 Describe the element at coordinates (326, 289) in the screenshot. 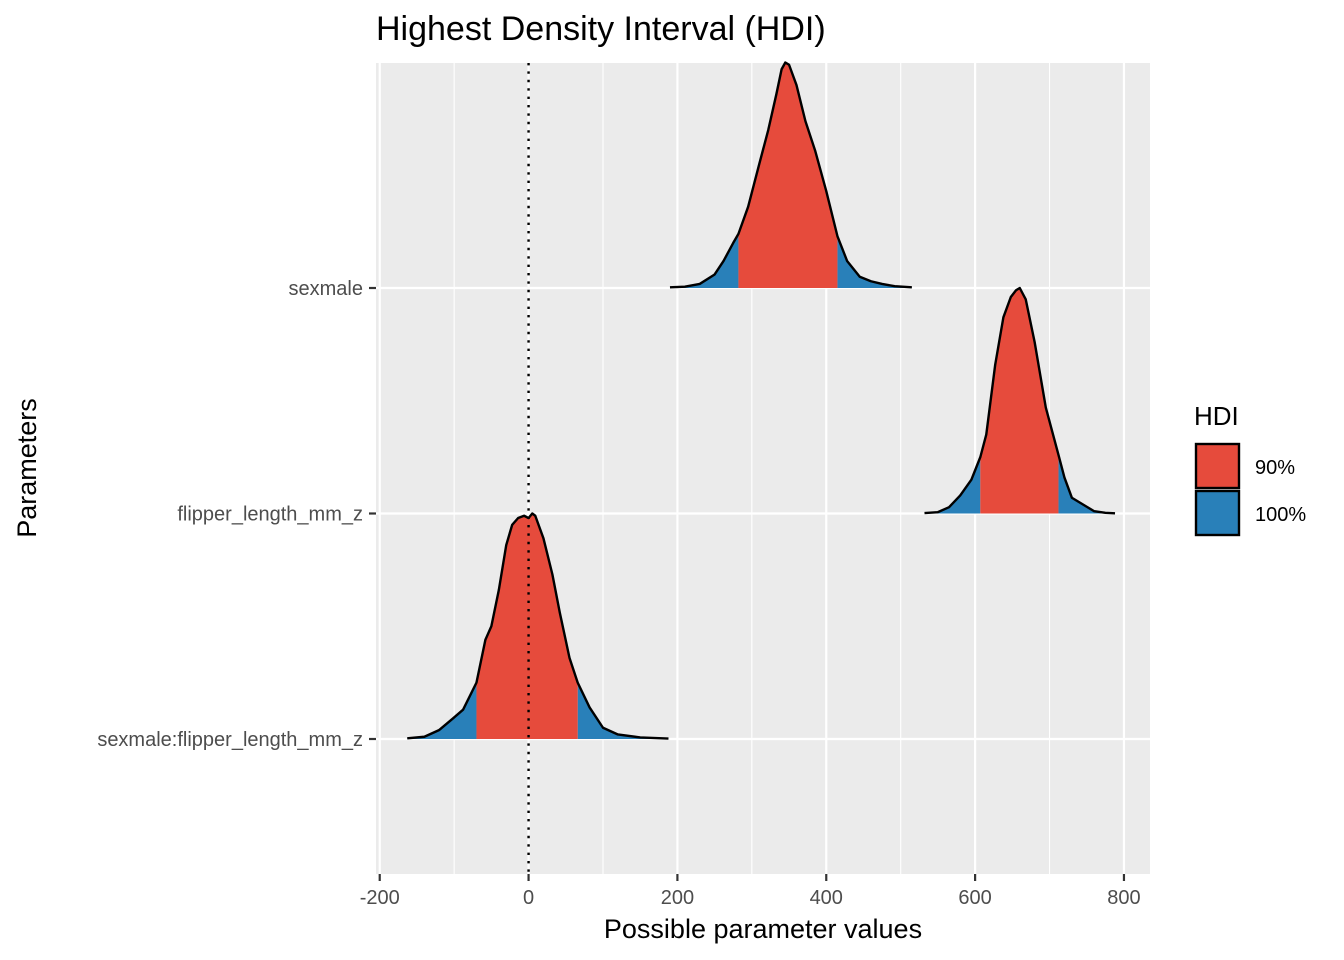

I see `y-tick-label: sexmale` at that location.